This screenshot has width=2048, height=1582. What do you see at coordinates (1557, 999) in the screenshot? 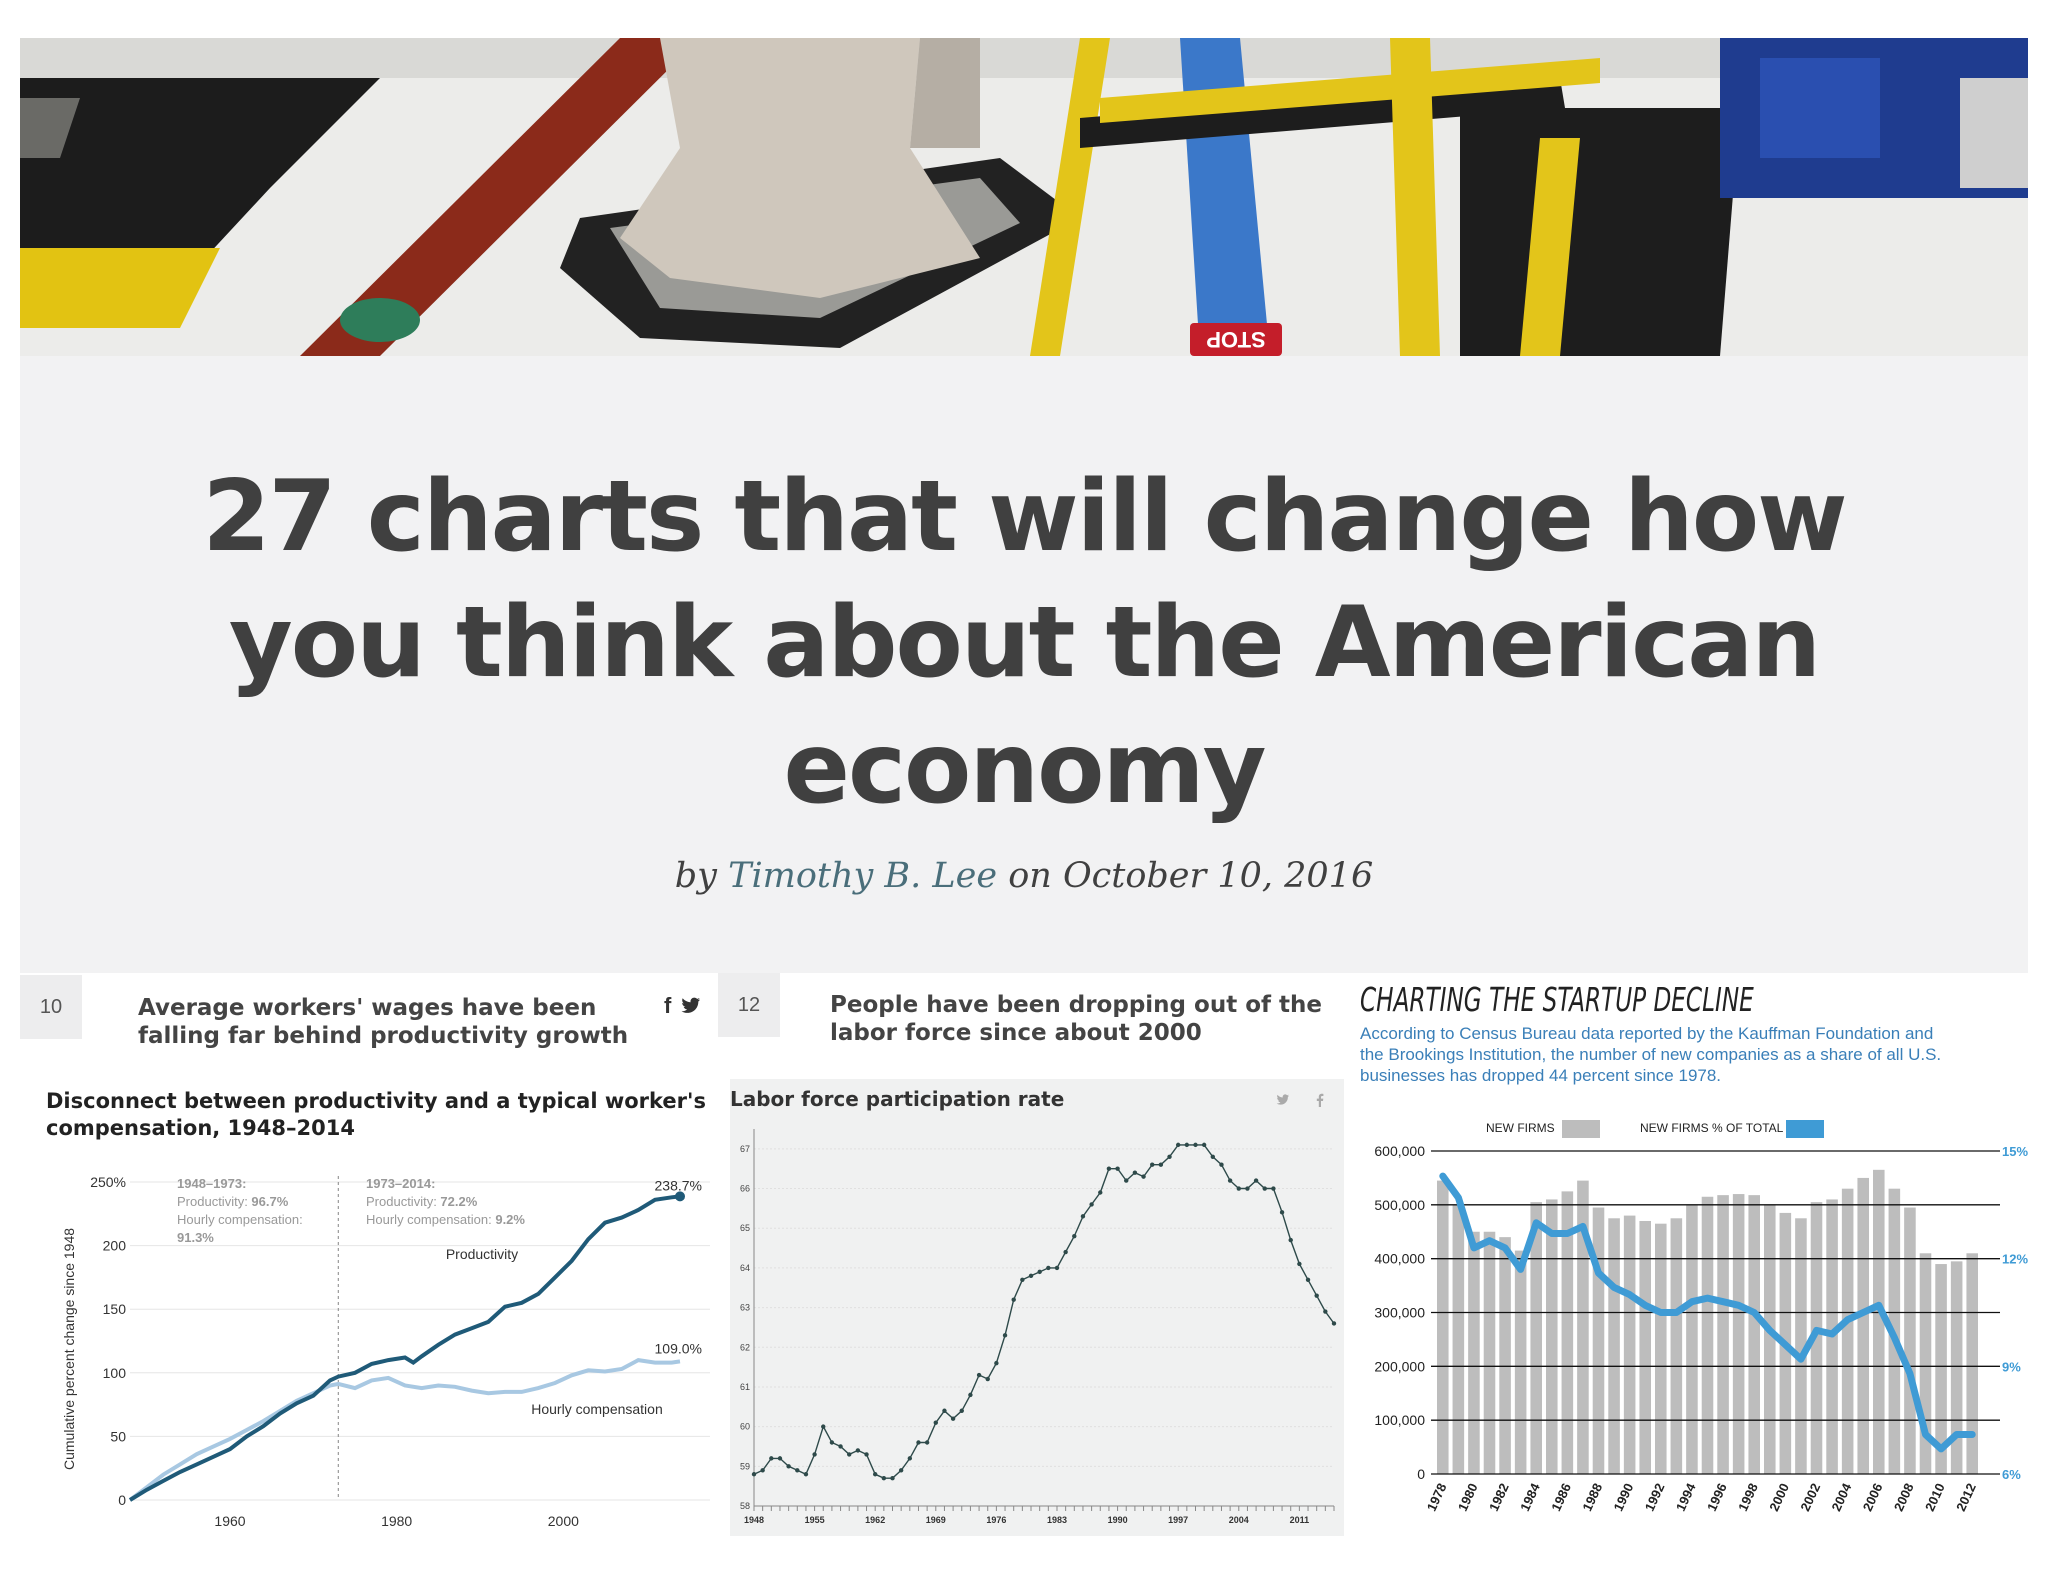
I see `startup-chart-title: CHARTING THE STARTUP DECLINE` at bounding box center [1557, 999].